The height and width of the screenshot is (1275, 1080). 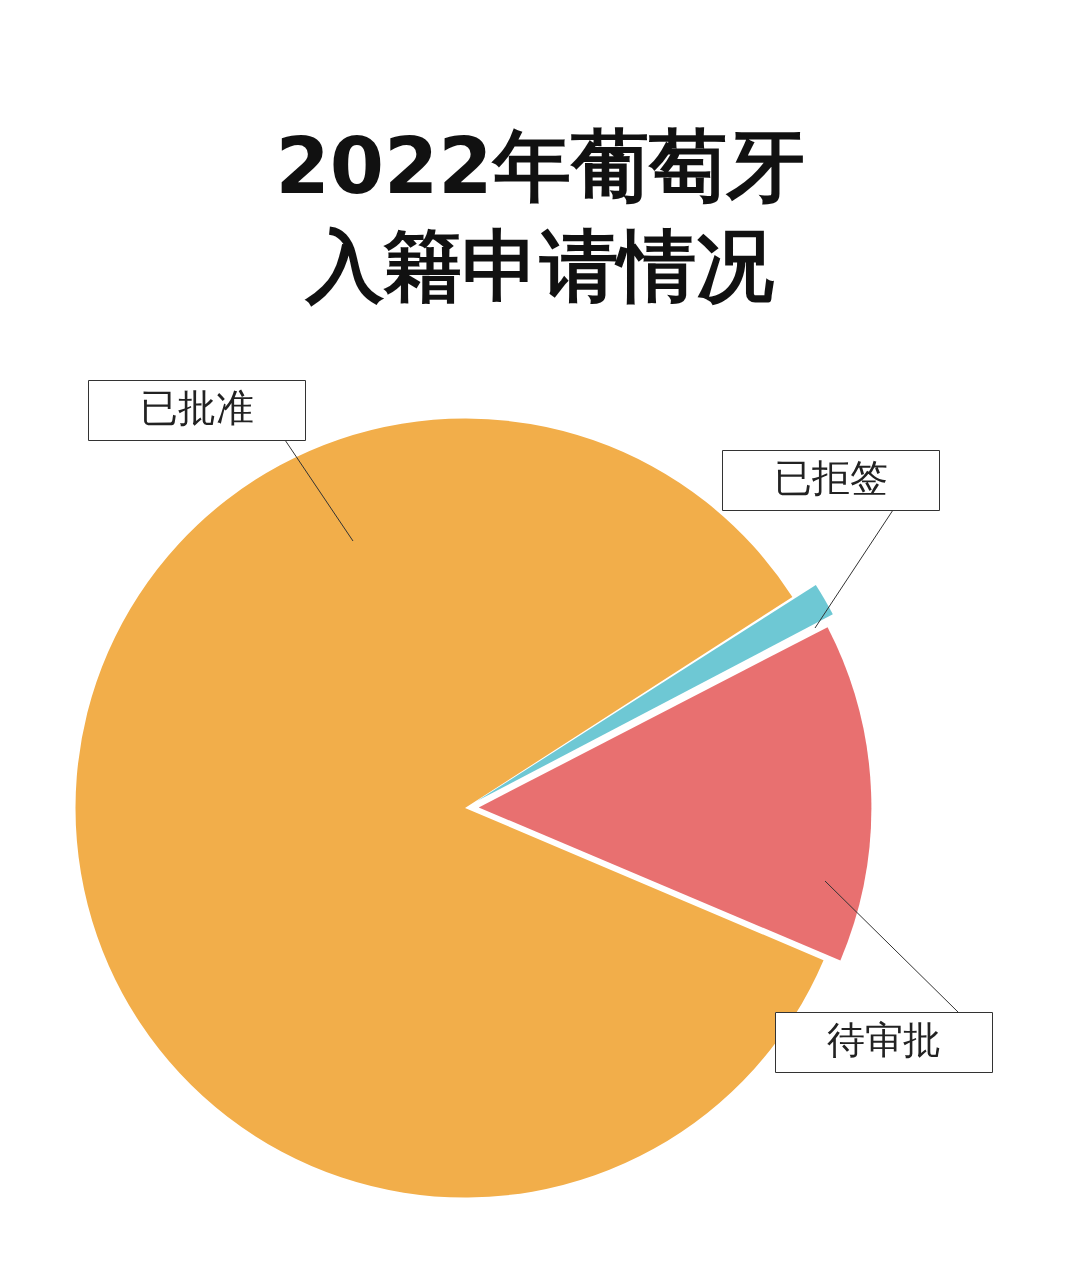 I want to click on slice-label: 已拒签, so click(x=830, y=477).